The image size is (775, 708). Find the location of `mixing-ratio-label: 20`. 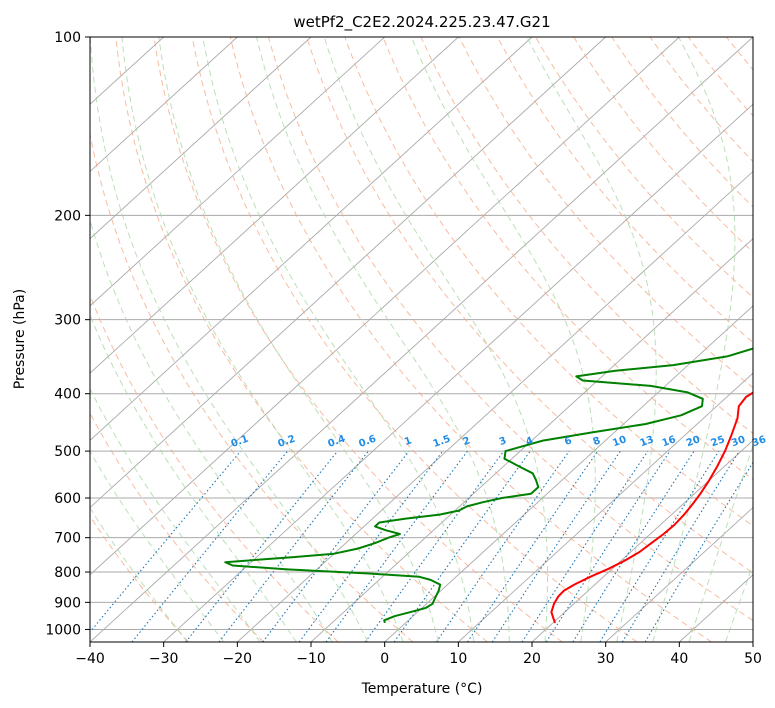

mixing-ratio-label: 20 is located at coordinates (693, 441).